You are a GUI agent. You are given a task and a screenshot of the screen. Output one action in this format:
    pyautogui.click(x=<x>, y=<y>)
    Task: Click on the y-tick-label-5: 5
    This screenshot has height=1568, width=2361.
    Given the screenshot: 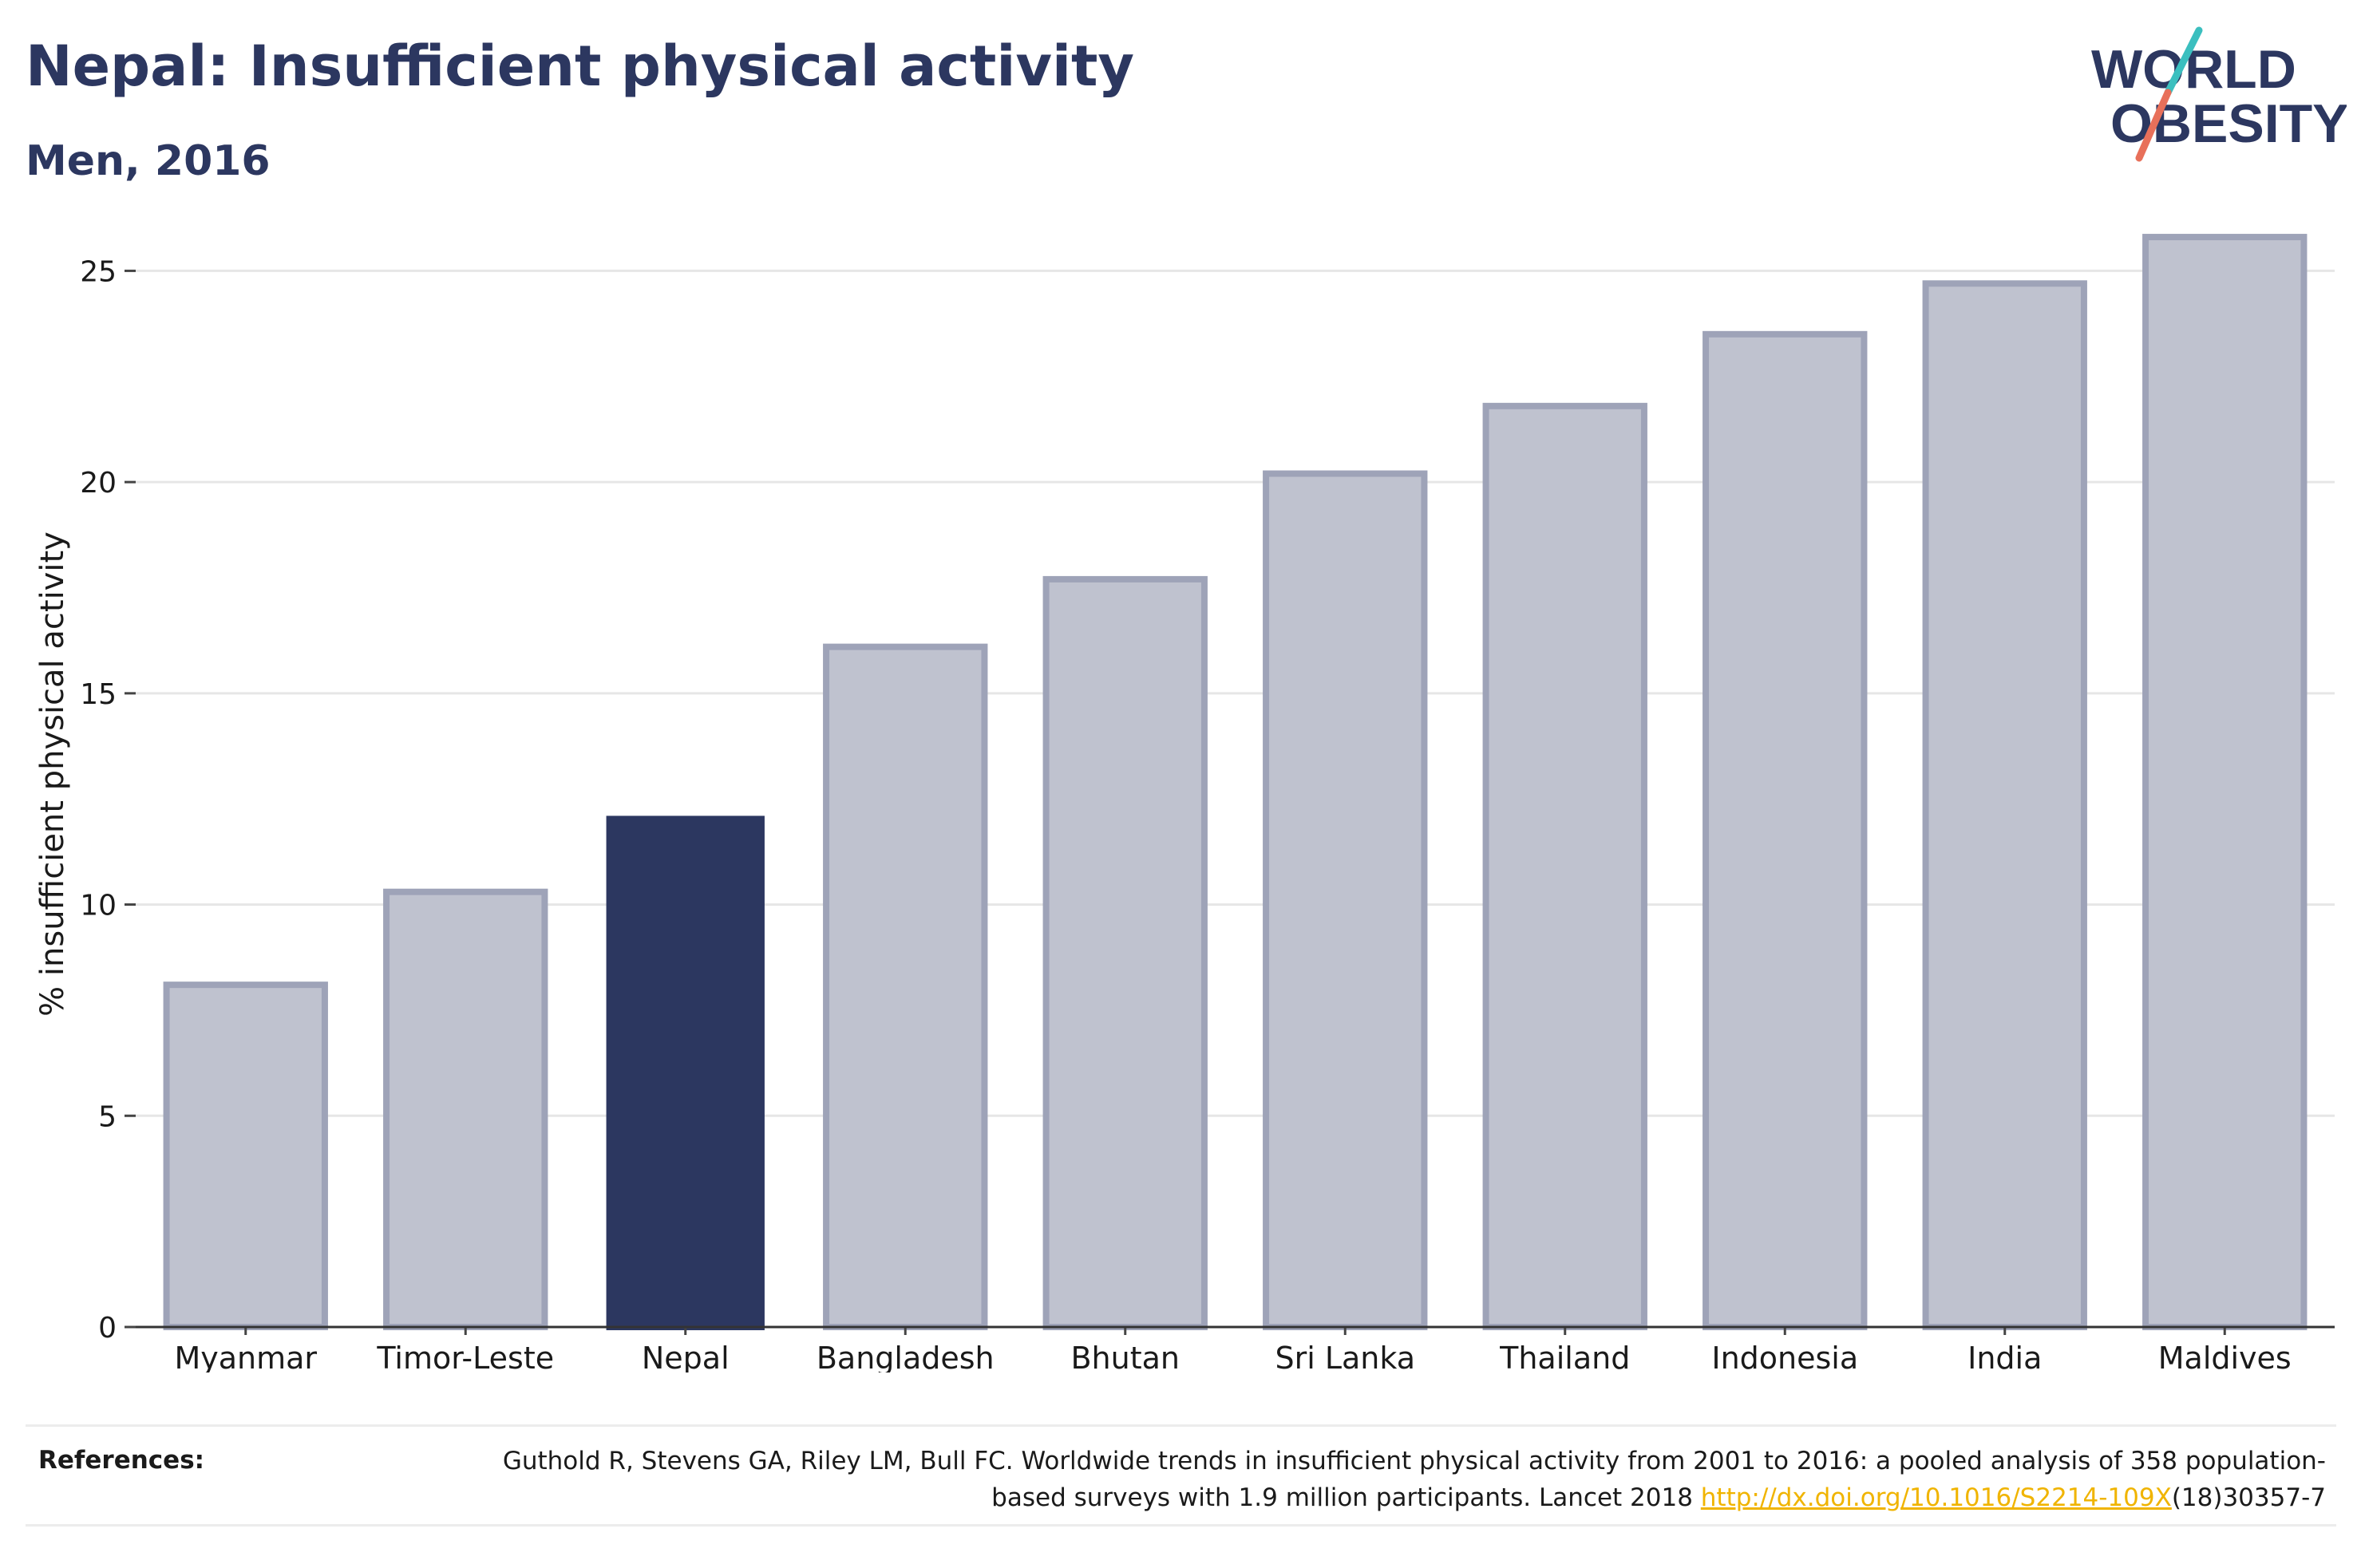 What is the action you would take?
    pyautogui.click(x=107, y=1116)
    